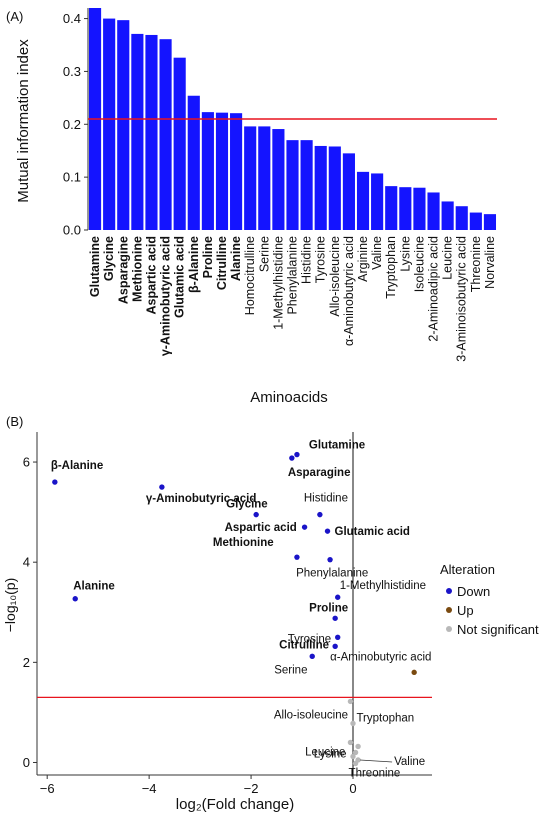 The height and width of the screenshot is (821, 550). Describe the element at coordinates (109, 258) in the screenshot. I see `bar-category-label: Glycine` at that location.